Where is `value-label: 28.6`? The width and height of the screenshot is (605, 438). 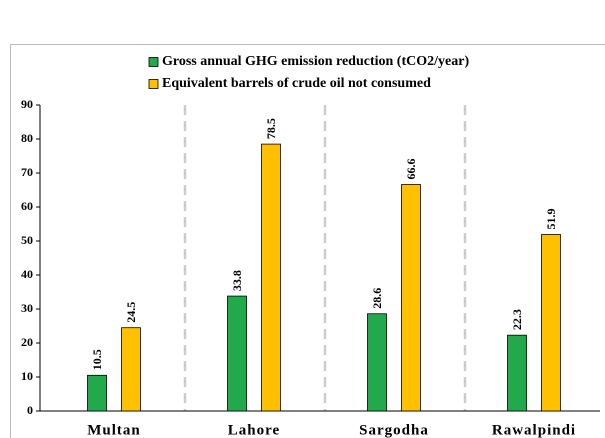 value-label: 28.6 is located at coordinates (377, 298).